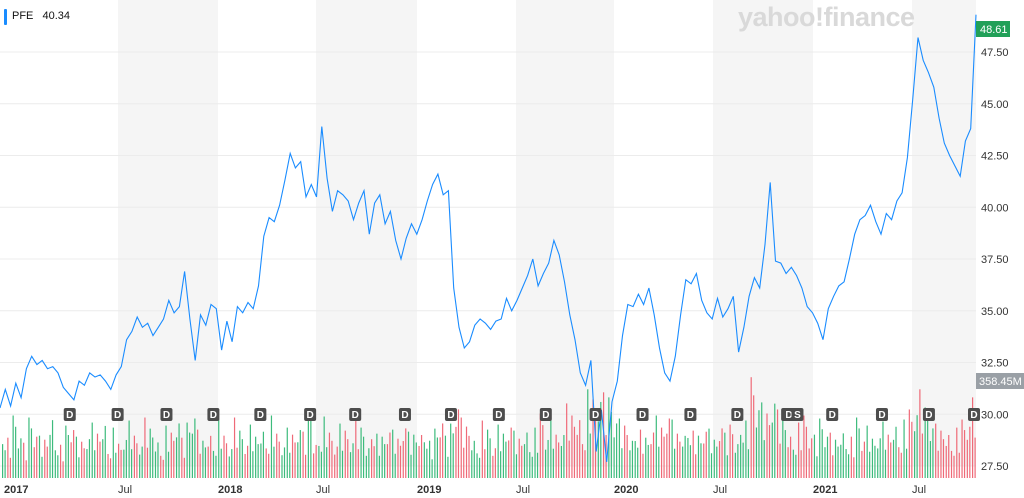 This screenshot has height=498, width=1024. Describe the element at coordinates (44, 16) in the screenshot. I see `ticker-label: PFE 40.34` at that location.